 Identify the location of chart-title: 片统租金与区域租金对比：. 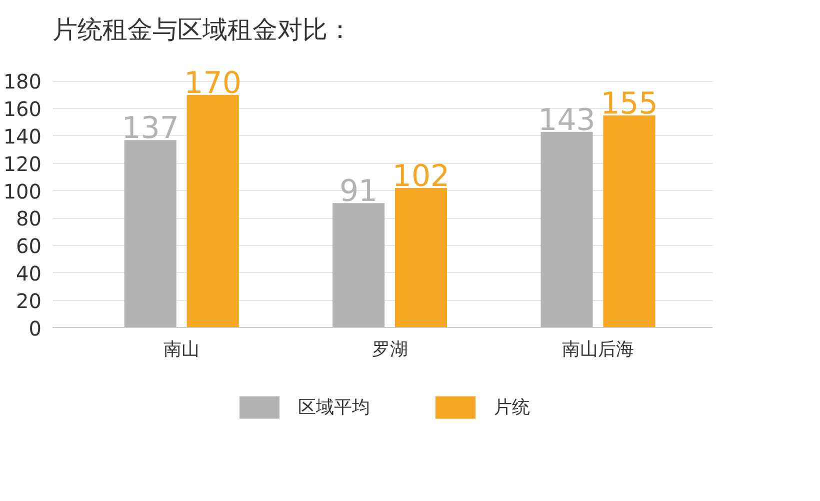
(202, 29).